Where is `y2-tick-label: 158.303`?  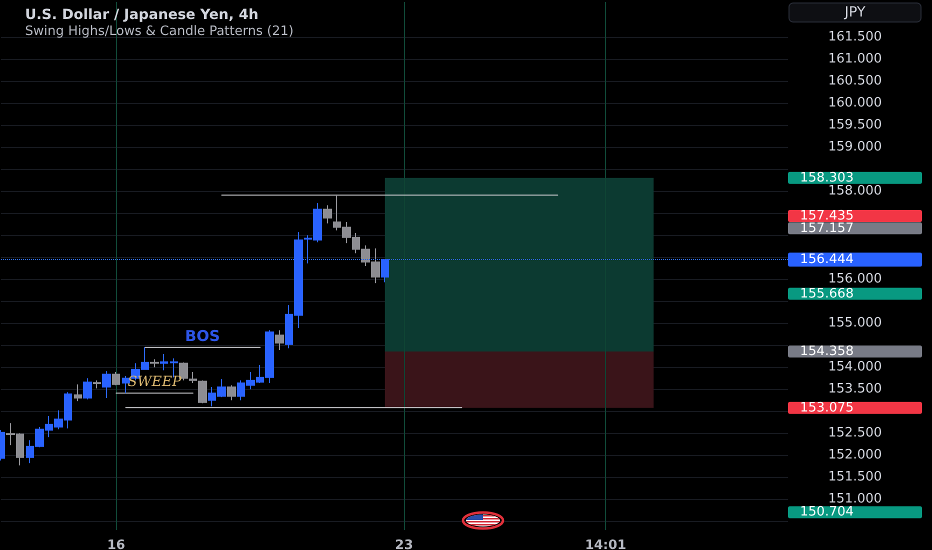 y2-tick-label: 158.303 is located at coordinates (827, 178).